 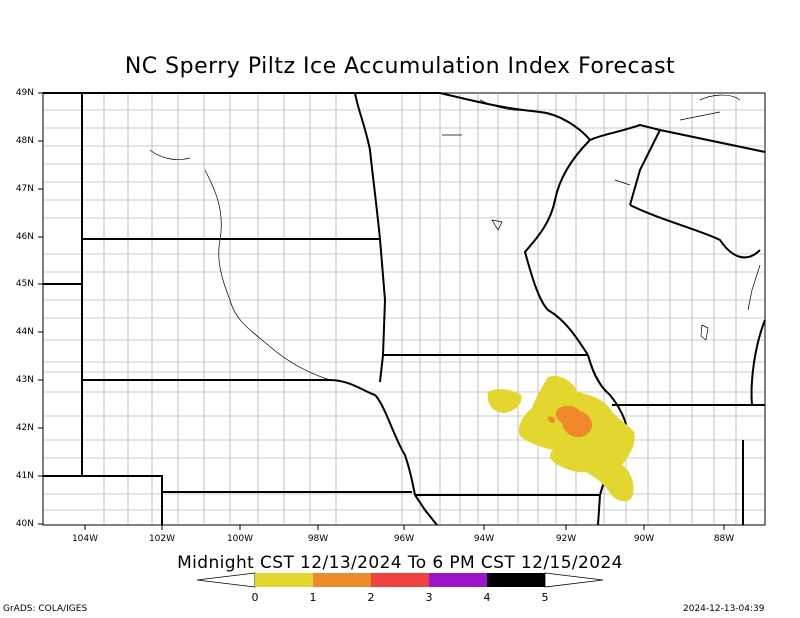 I want to click on lon-label-90w: 90W, so click(x=644, y=539).